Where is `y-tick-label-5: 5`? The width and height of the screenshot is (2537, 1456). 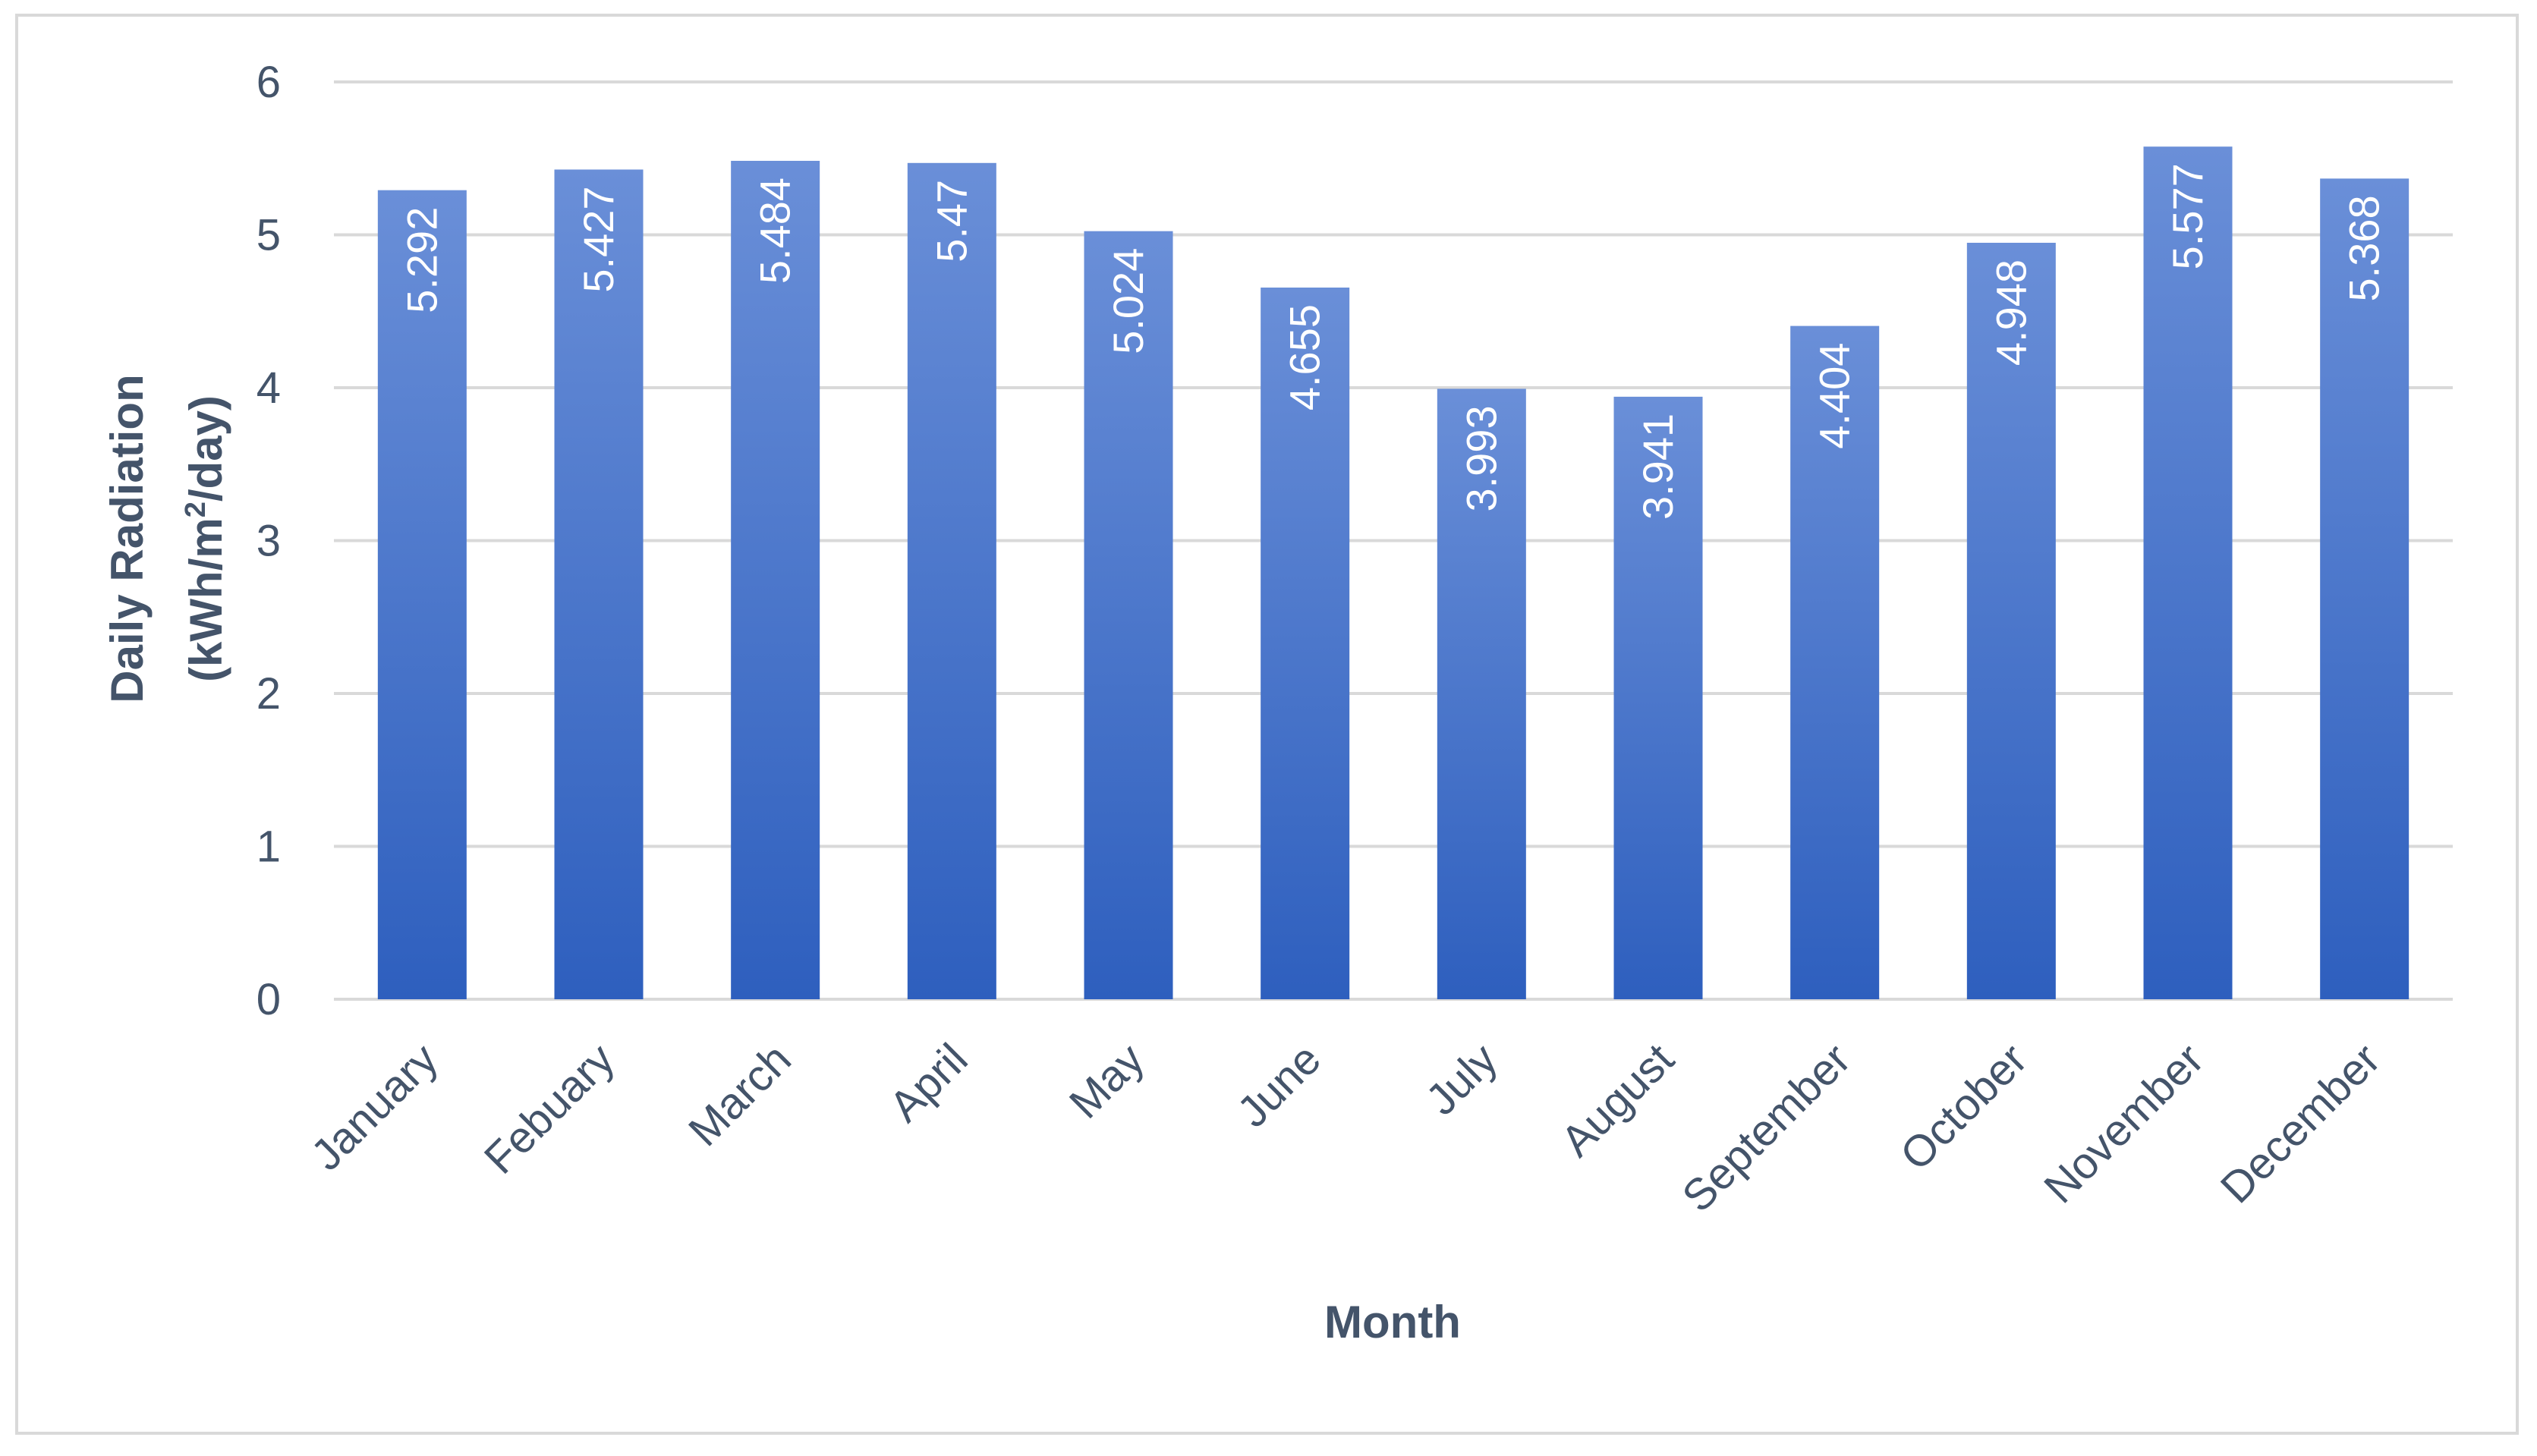 y-tick-label-5: 5 is located at coordinates (269, 235).